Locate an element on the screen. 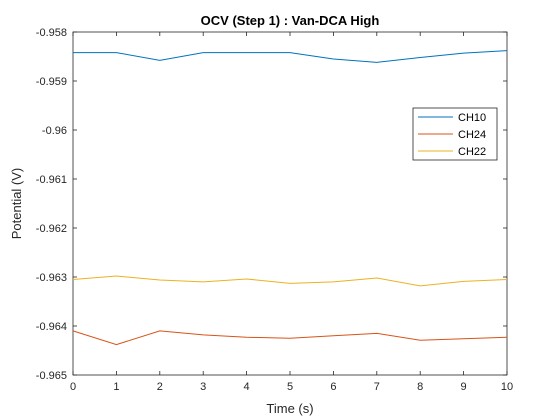  x-tick-label: 8 is located at coordinates (420, 387).